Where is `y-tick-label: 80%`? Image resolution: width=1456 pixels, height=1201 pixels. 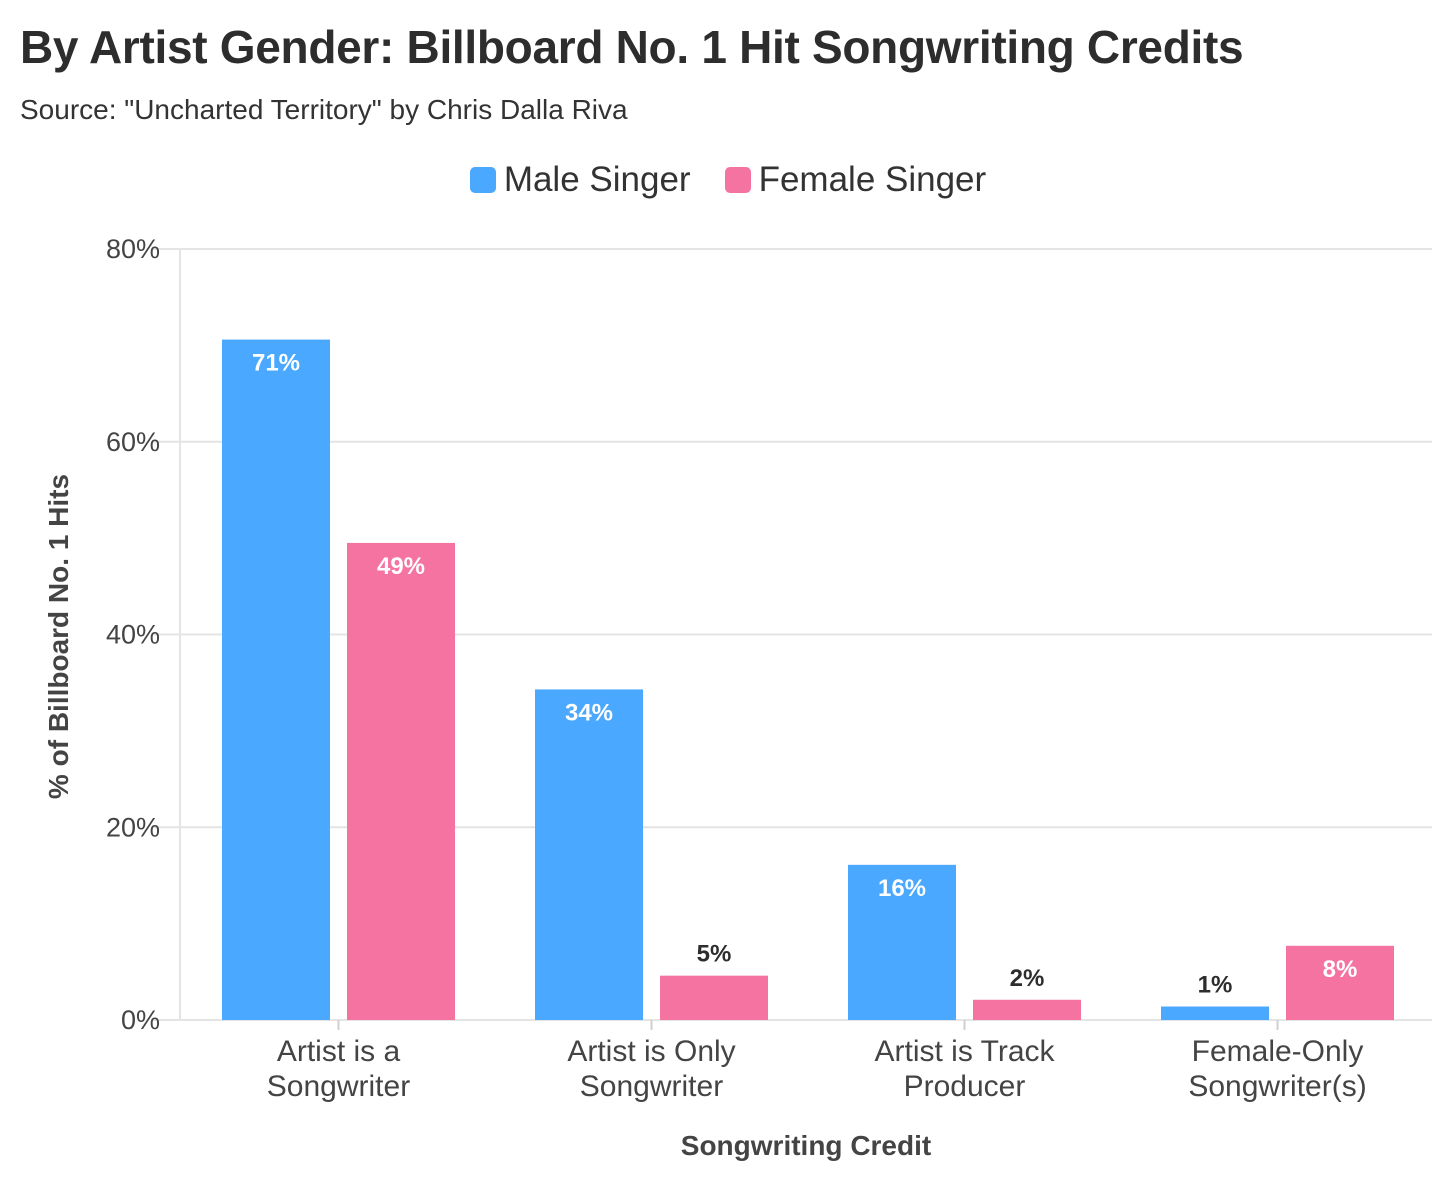
y-tick-label: 80% is located at coordinates (133, 249).